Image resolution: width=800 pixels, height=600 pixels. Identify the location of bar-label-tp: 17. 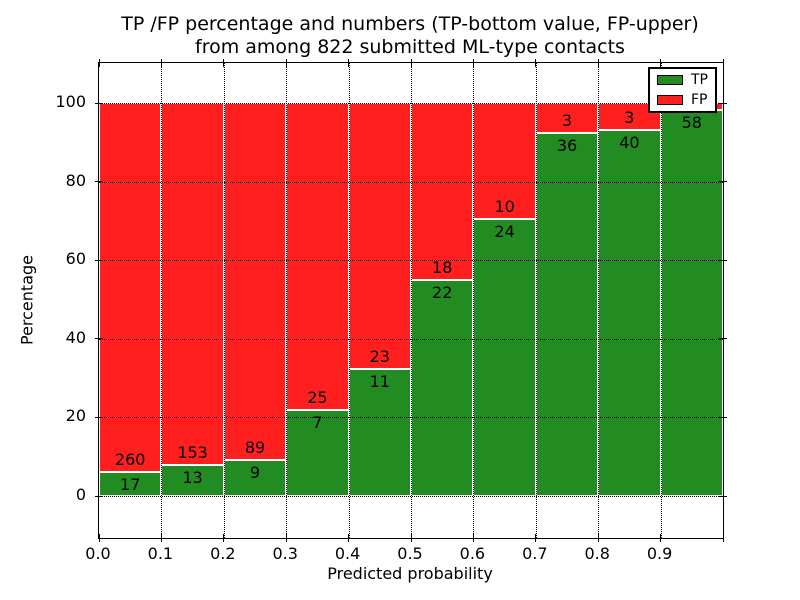
(130, 484).